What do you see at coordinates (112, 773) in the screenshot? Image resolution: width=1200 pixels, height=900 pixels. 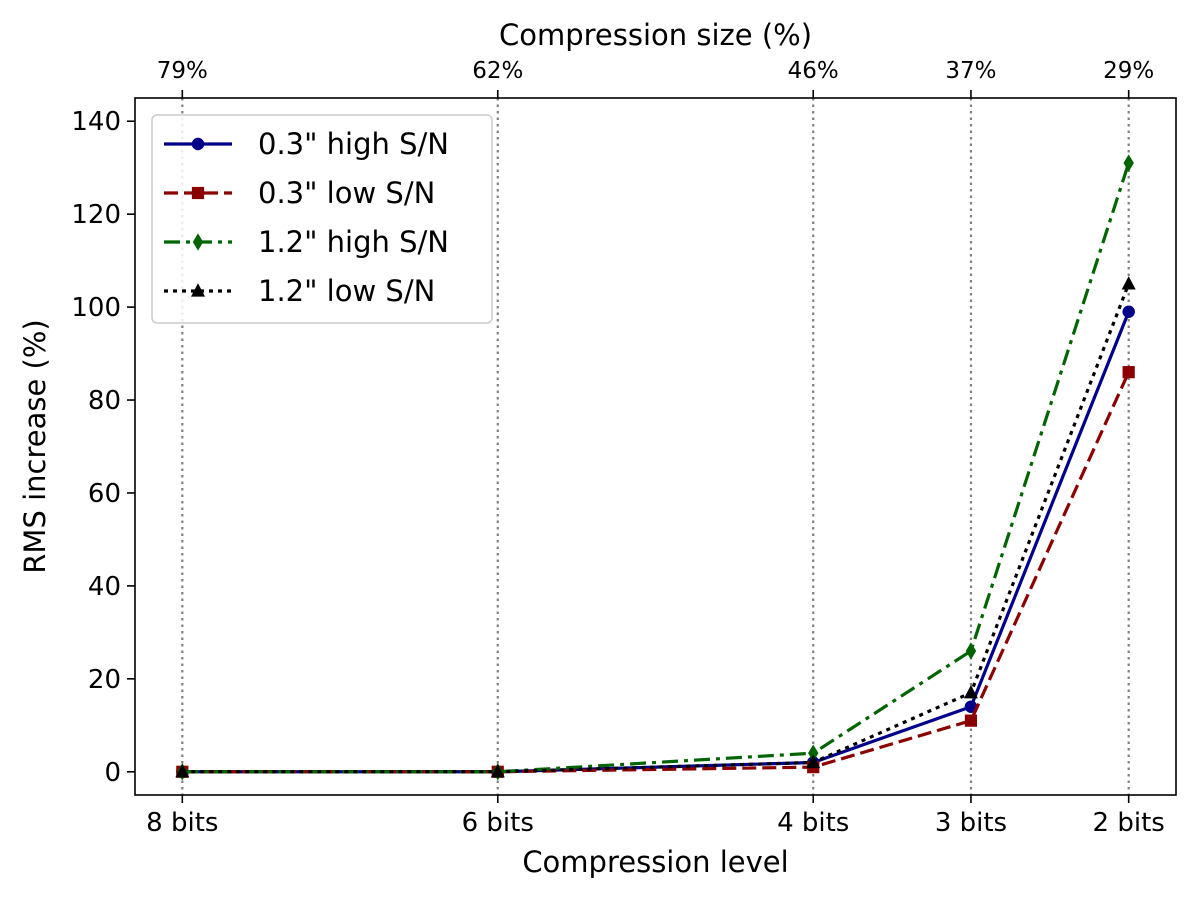 I see `y-tick-label: 0` at bounding box center [112, 773].